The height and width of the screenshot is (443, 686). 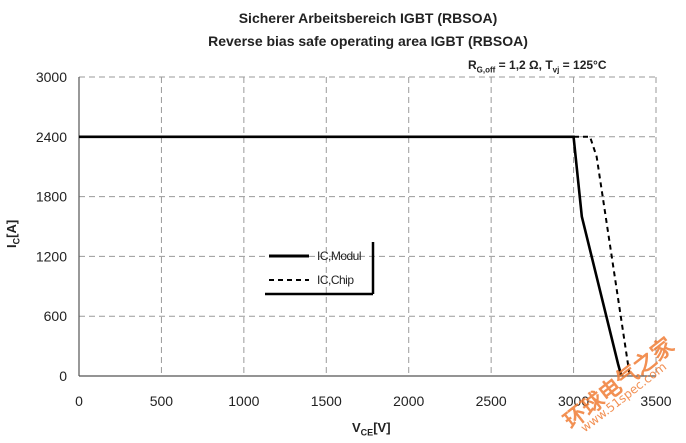 I want to click on x-tick-label: 2000, so click(x=408, y=401).